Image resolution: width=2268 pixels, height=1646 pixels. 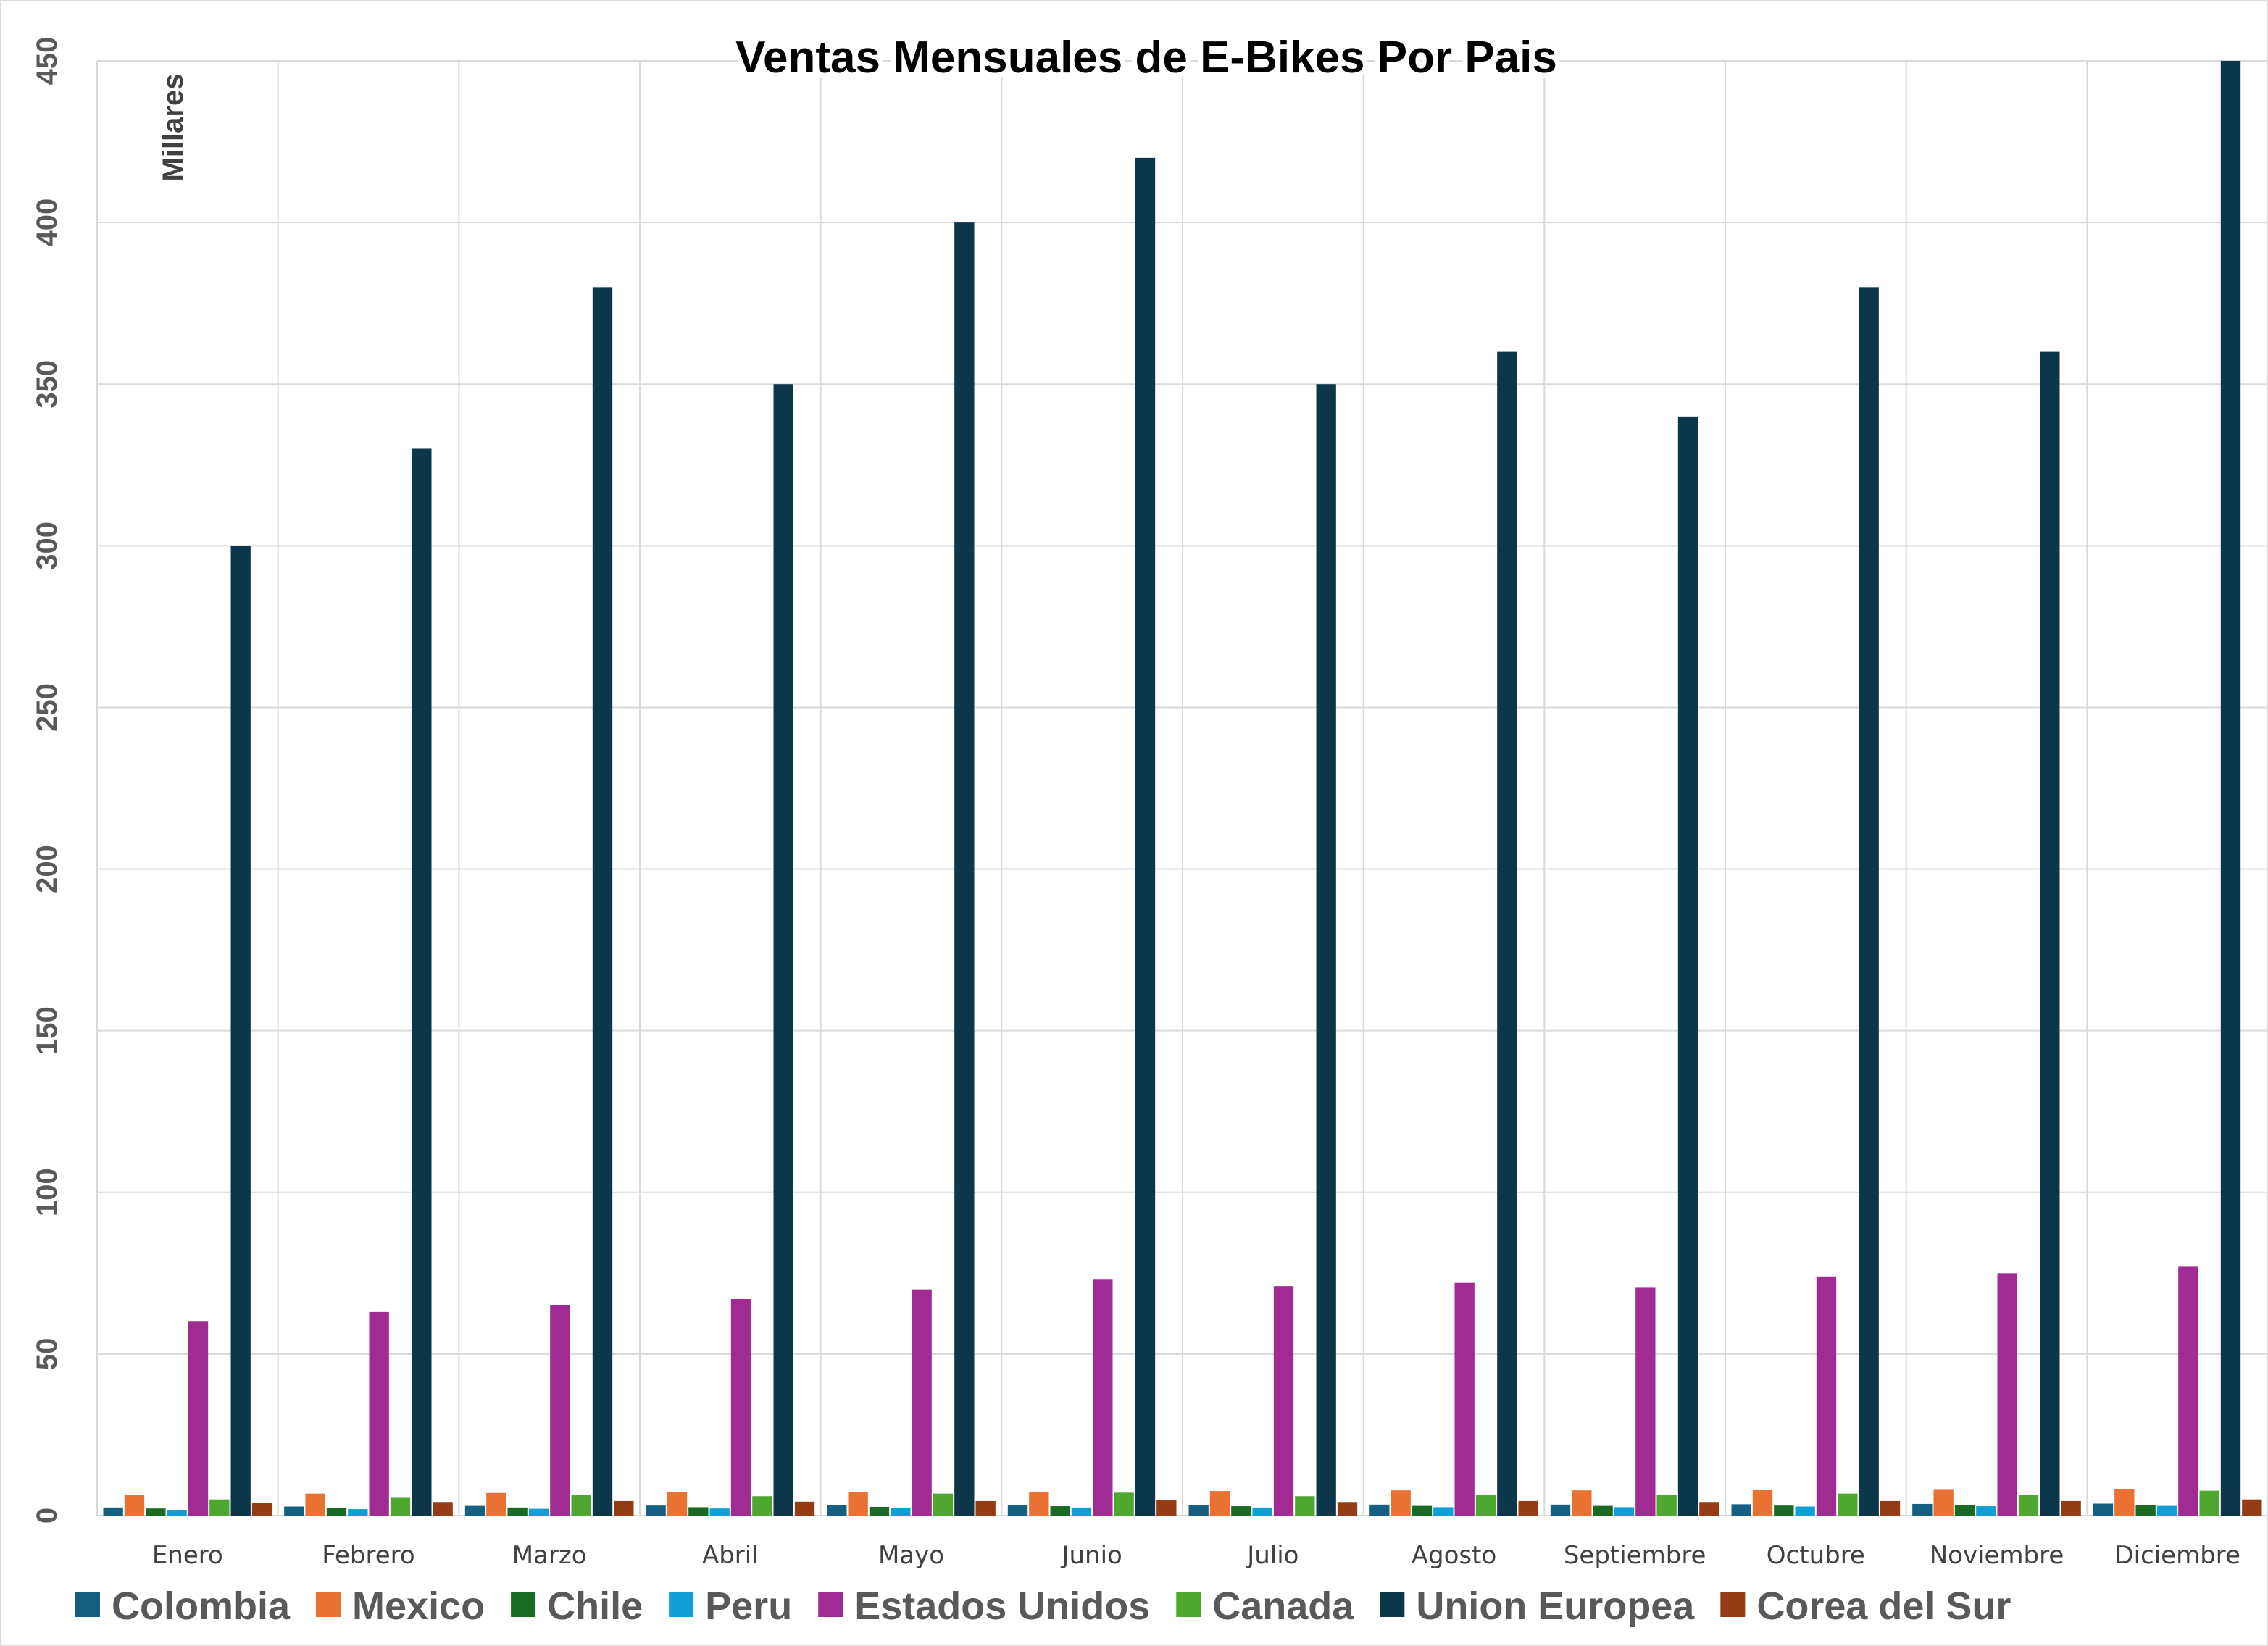 I want to click on x-tick-label: Enero, so click(x=187, y=1555).